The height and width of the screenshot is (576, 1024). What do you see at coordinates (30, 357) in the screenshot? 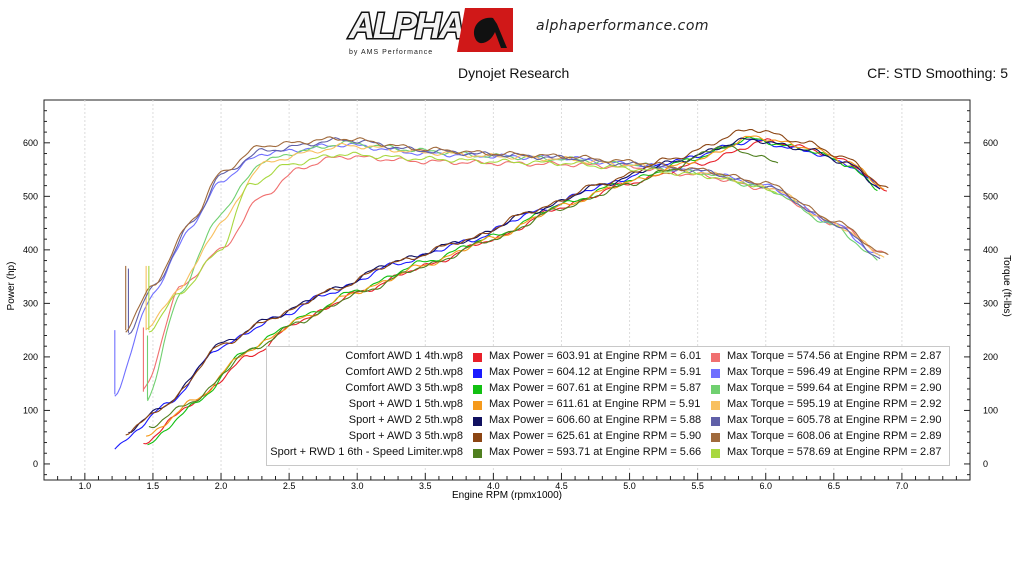
I see `y-tick-label-left: 200` at bounding box center [30, 357].